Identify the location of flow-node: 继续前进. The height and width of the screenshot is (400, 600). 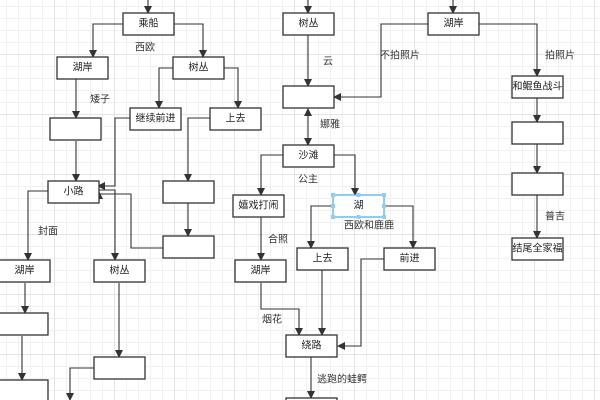
(155, 119).